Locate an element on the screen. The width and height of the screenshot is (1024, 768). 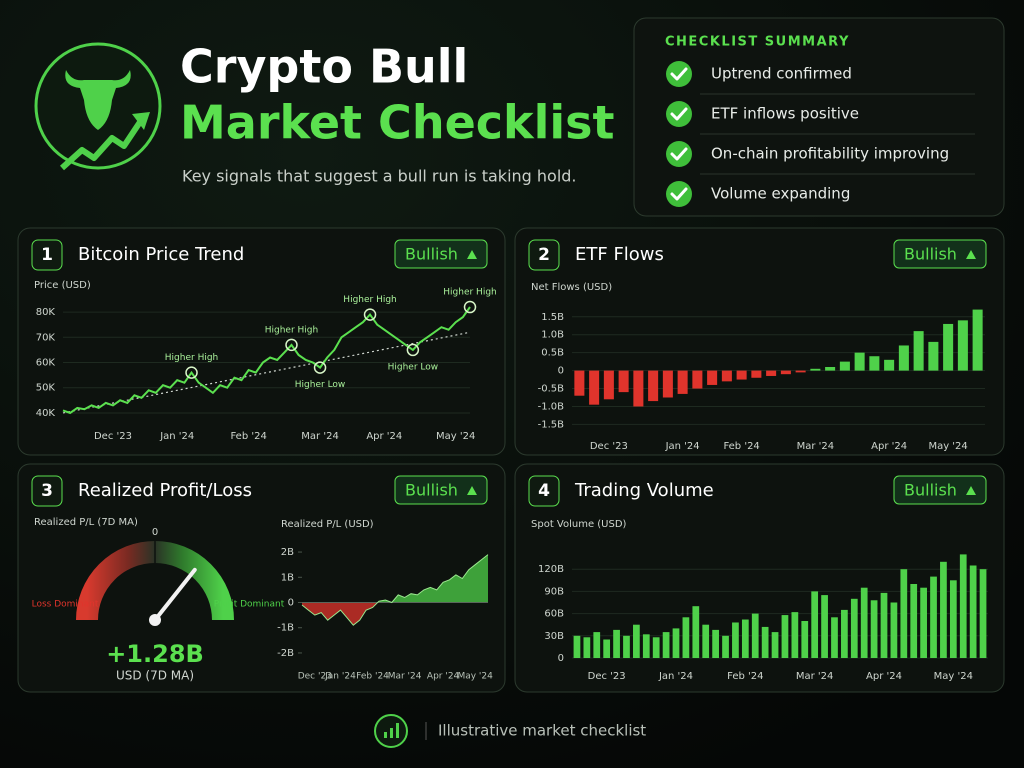
y-tick-label: 0 is located at coordinates (561, 658).